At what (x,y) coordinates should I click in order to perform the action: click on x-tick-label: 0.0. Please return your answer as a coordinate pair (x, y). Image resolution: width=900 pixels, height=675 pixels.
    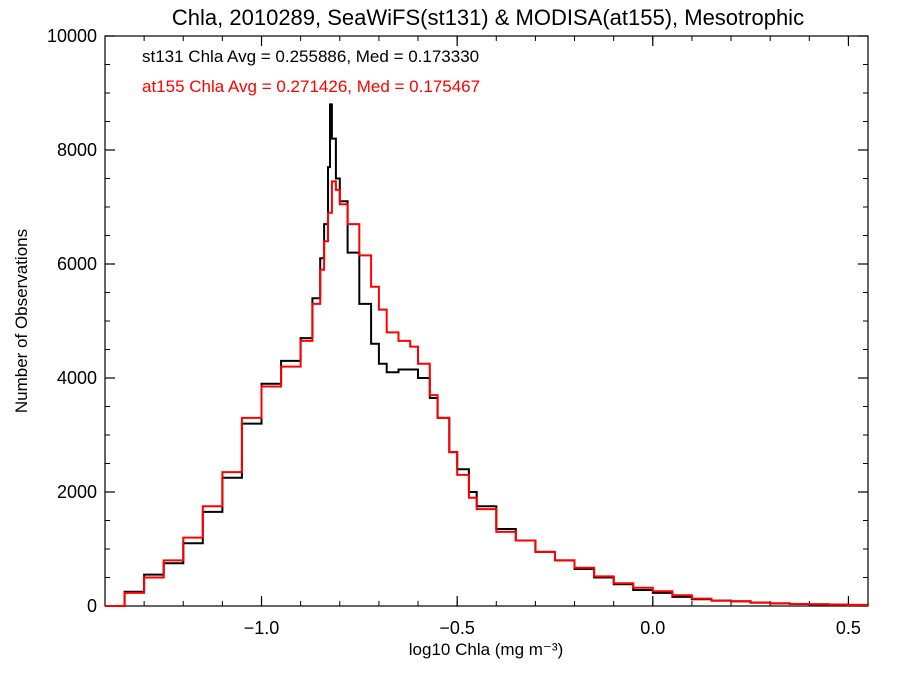
    Looking at the image, I should click on (652, 628).